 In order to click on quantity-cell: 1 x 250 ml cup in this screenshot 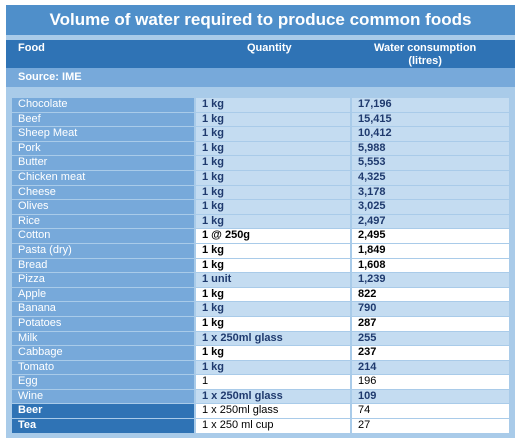, I will do `click(273, 426)`.